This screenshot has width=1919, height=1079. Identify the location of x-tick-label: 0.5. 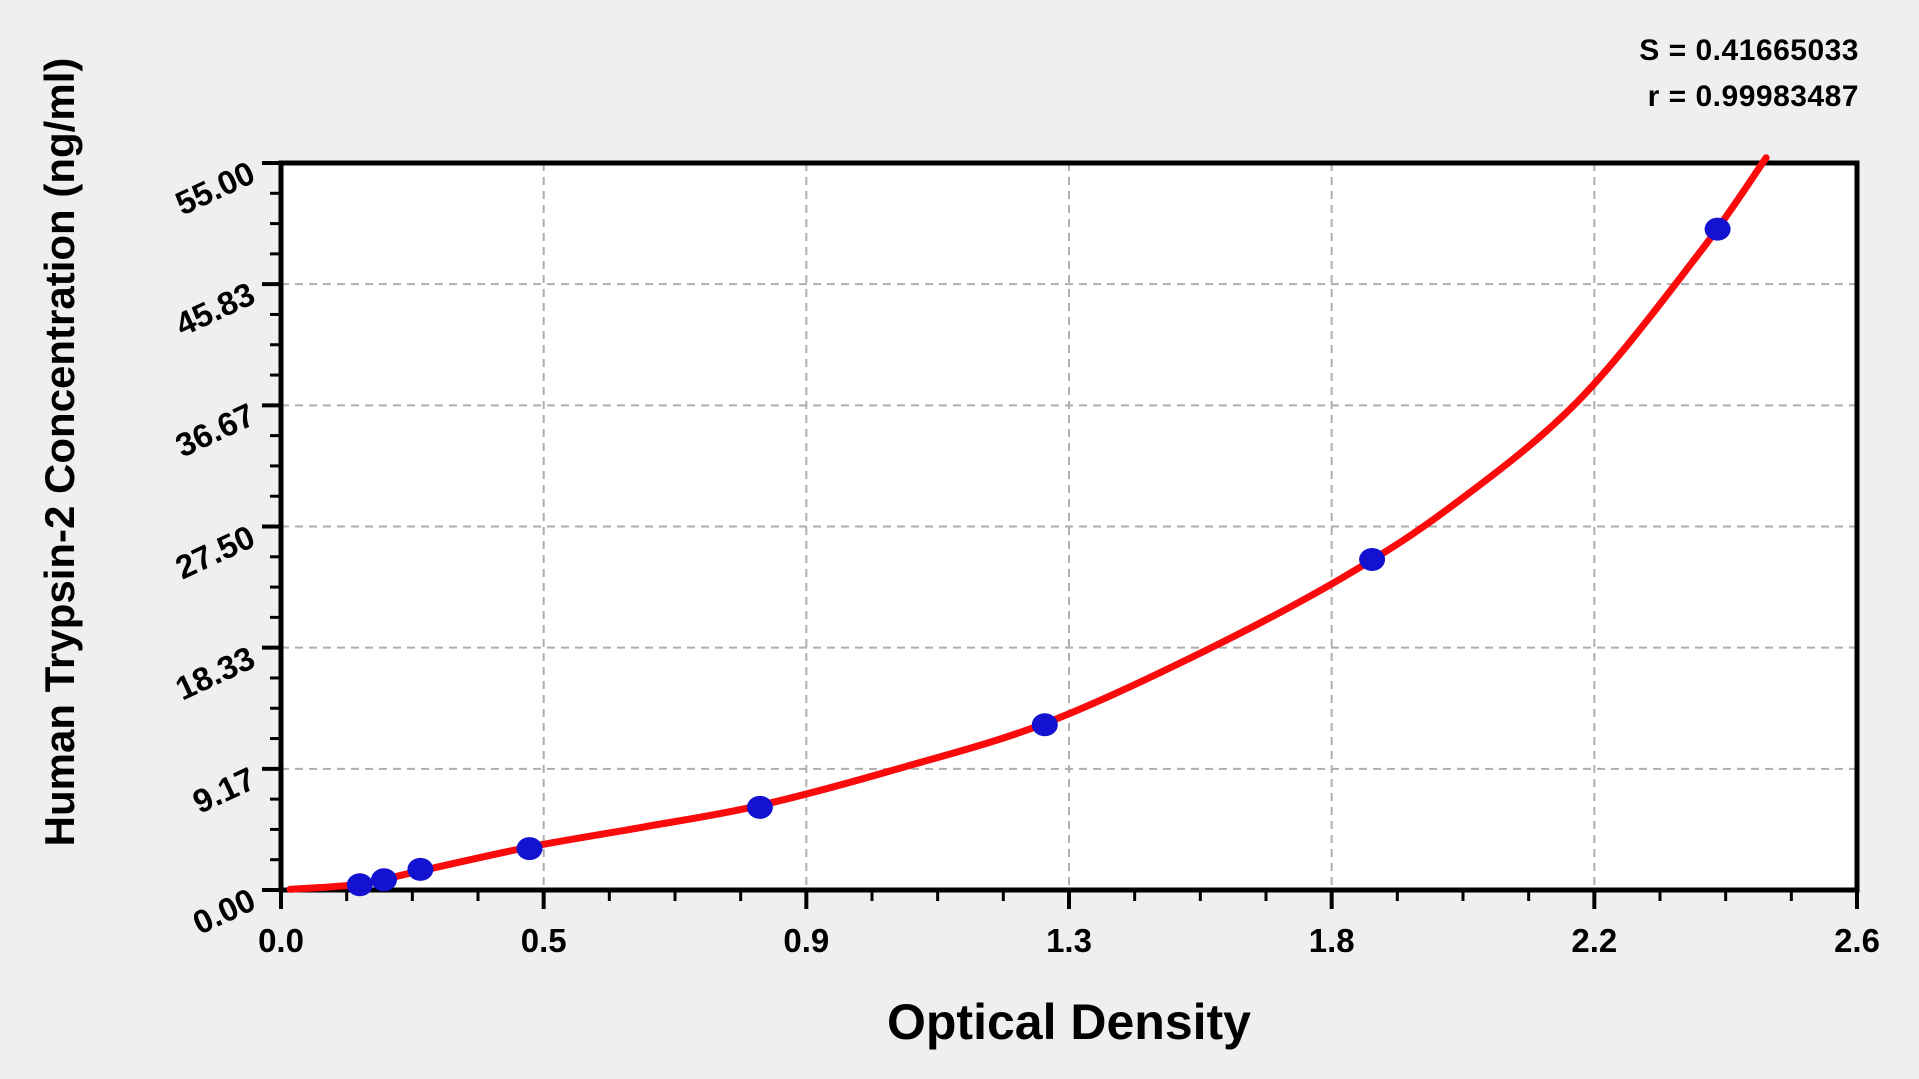
(543, 940).